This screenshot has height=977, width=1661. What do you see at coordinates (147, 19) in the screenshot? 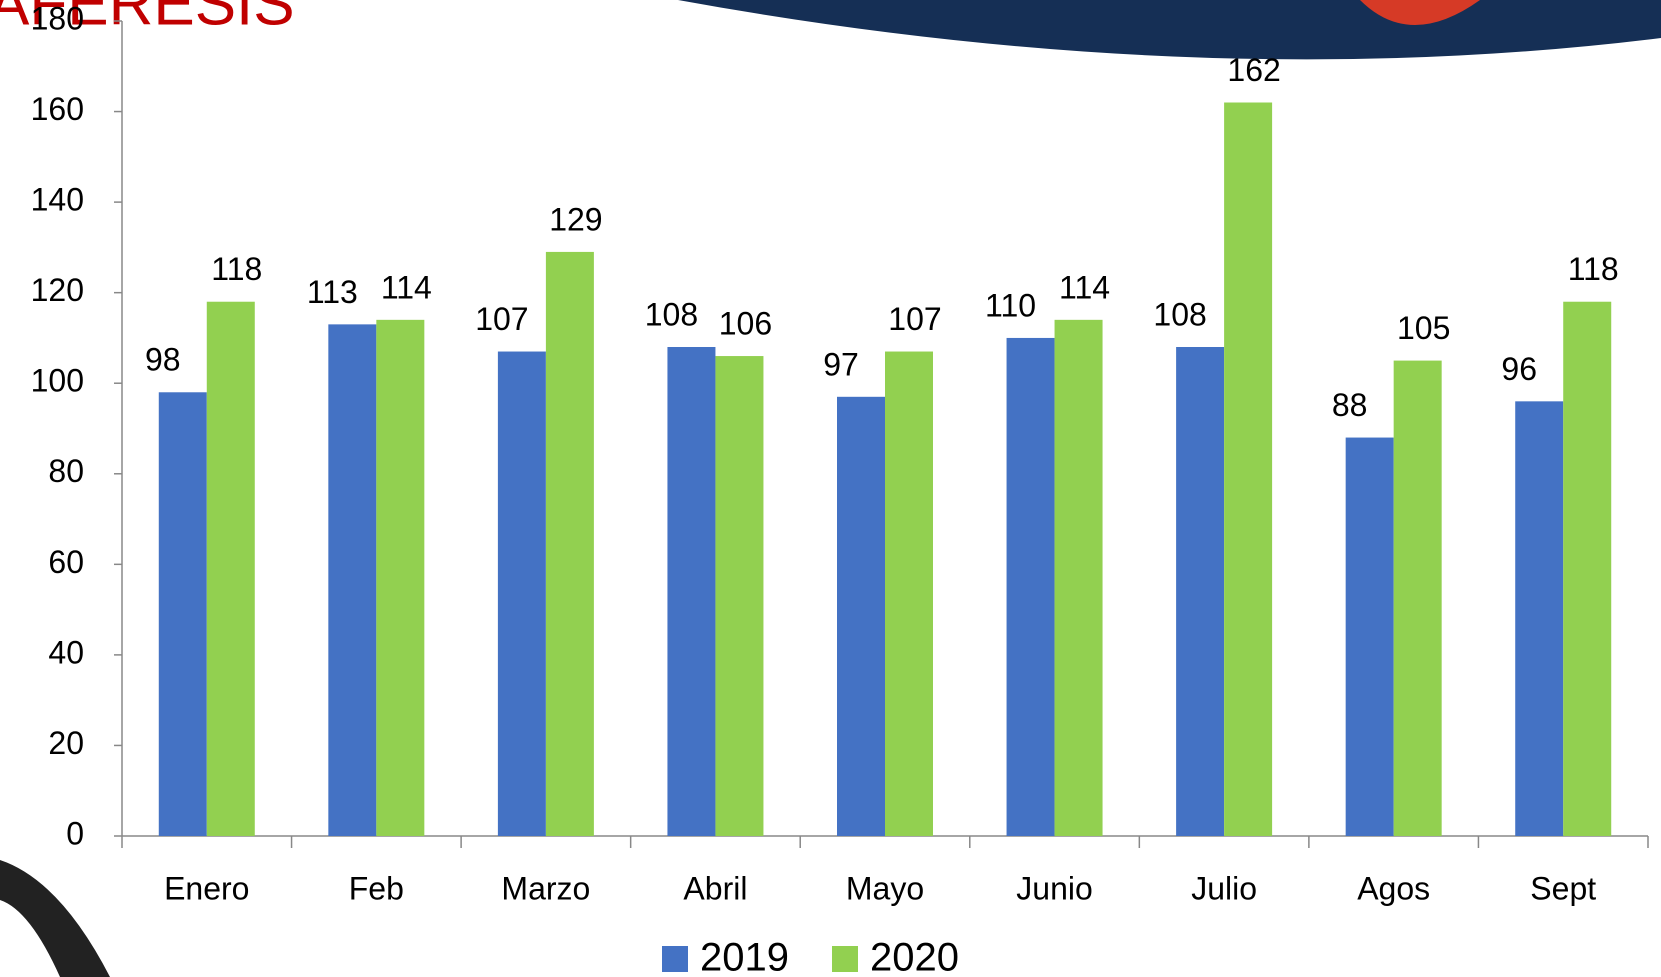
I see `chart-title: AFERESIS` at bounding box center [147, 19].